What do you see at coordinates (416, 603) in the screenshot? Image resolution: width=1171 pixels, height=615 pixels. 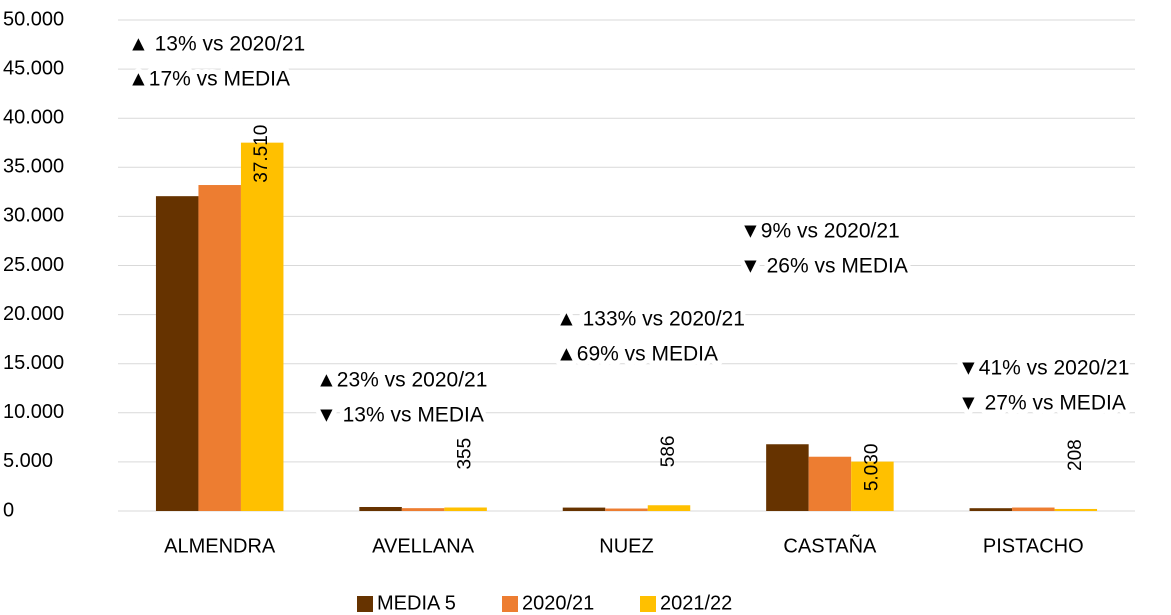 I see `legend-label: MEDIA 5` at bounding box center [416, 603].